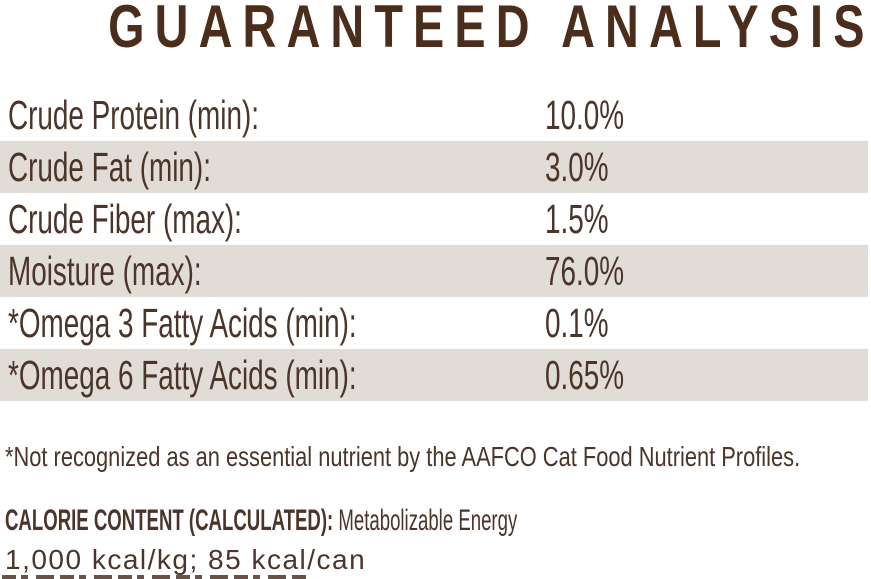 Image resolution: width=871 pixels, height=579 pixels. I want to click on nutrient-value: 10.0%, so click(585, 114).